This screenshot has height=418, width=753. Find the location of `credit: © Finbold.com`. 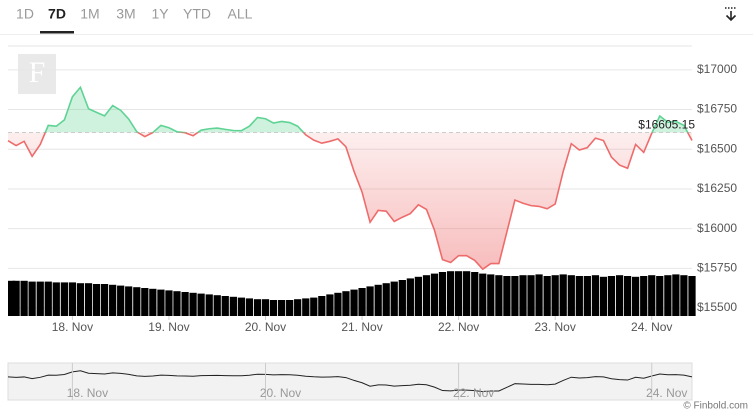

credit: © Finbold.com is located at coordinates (715, 406).